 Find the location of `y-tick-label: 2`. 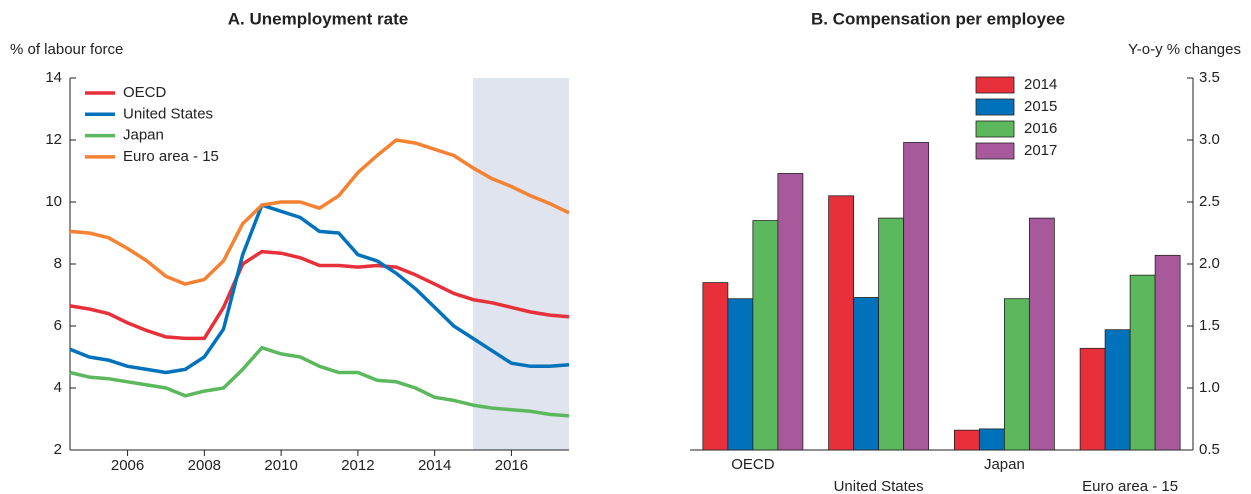

y-tick-label: 2 is located at coordinates (58, 449).